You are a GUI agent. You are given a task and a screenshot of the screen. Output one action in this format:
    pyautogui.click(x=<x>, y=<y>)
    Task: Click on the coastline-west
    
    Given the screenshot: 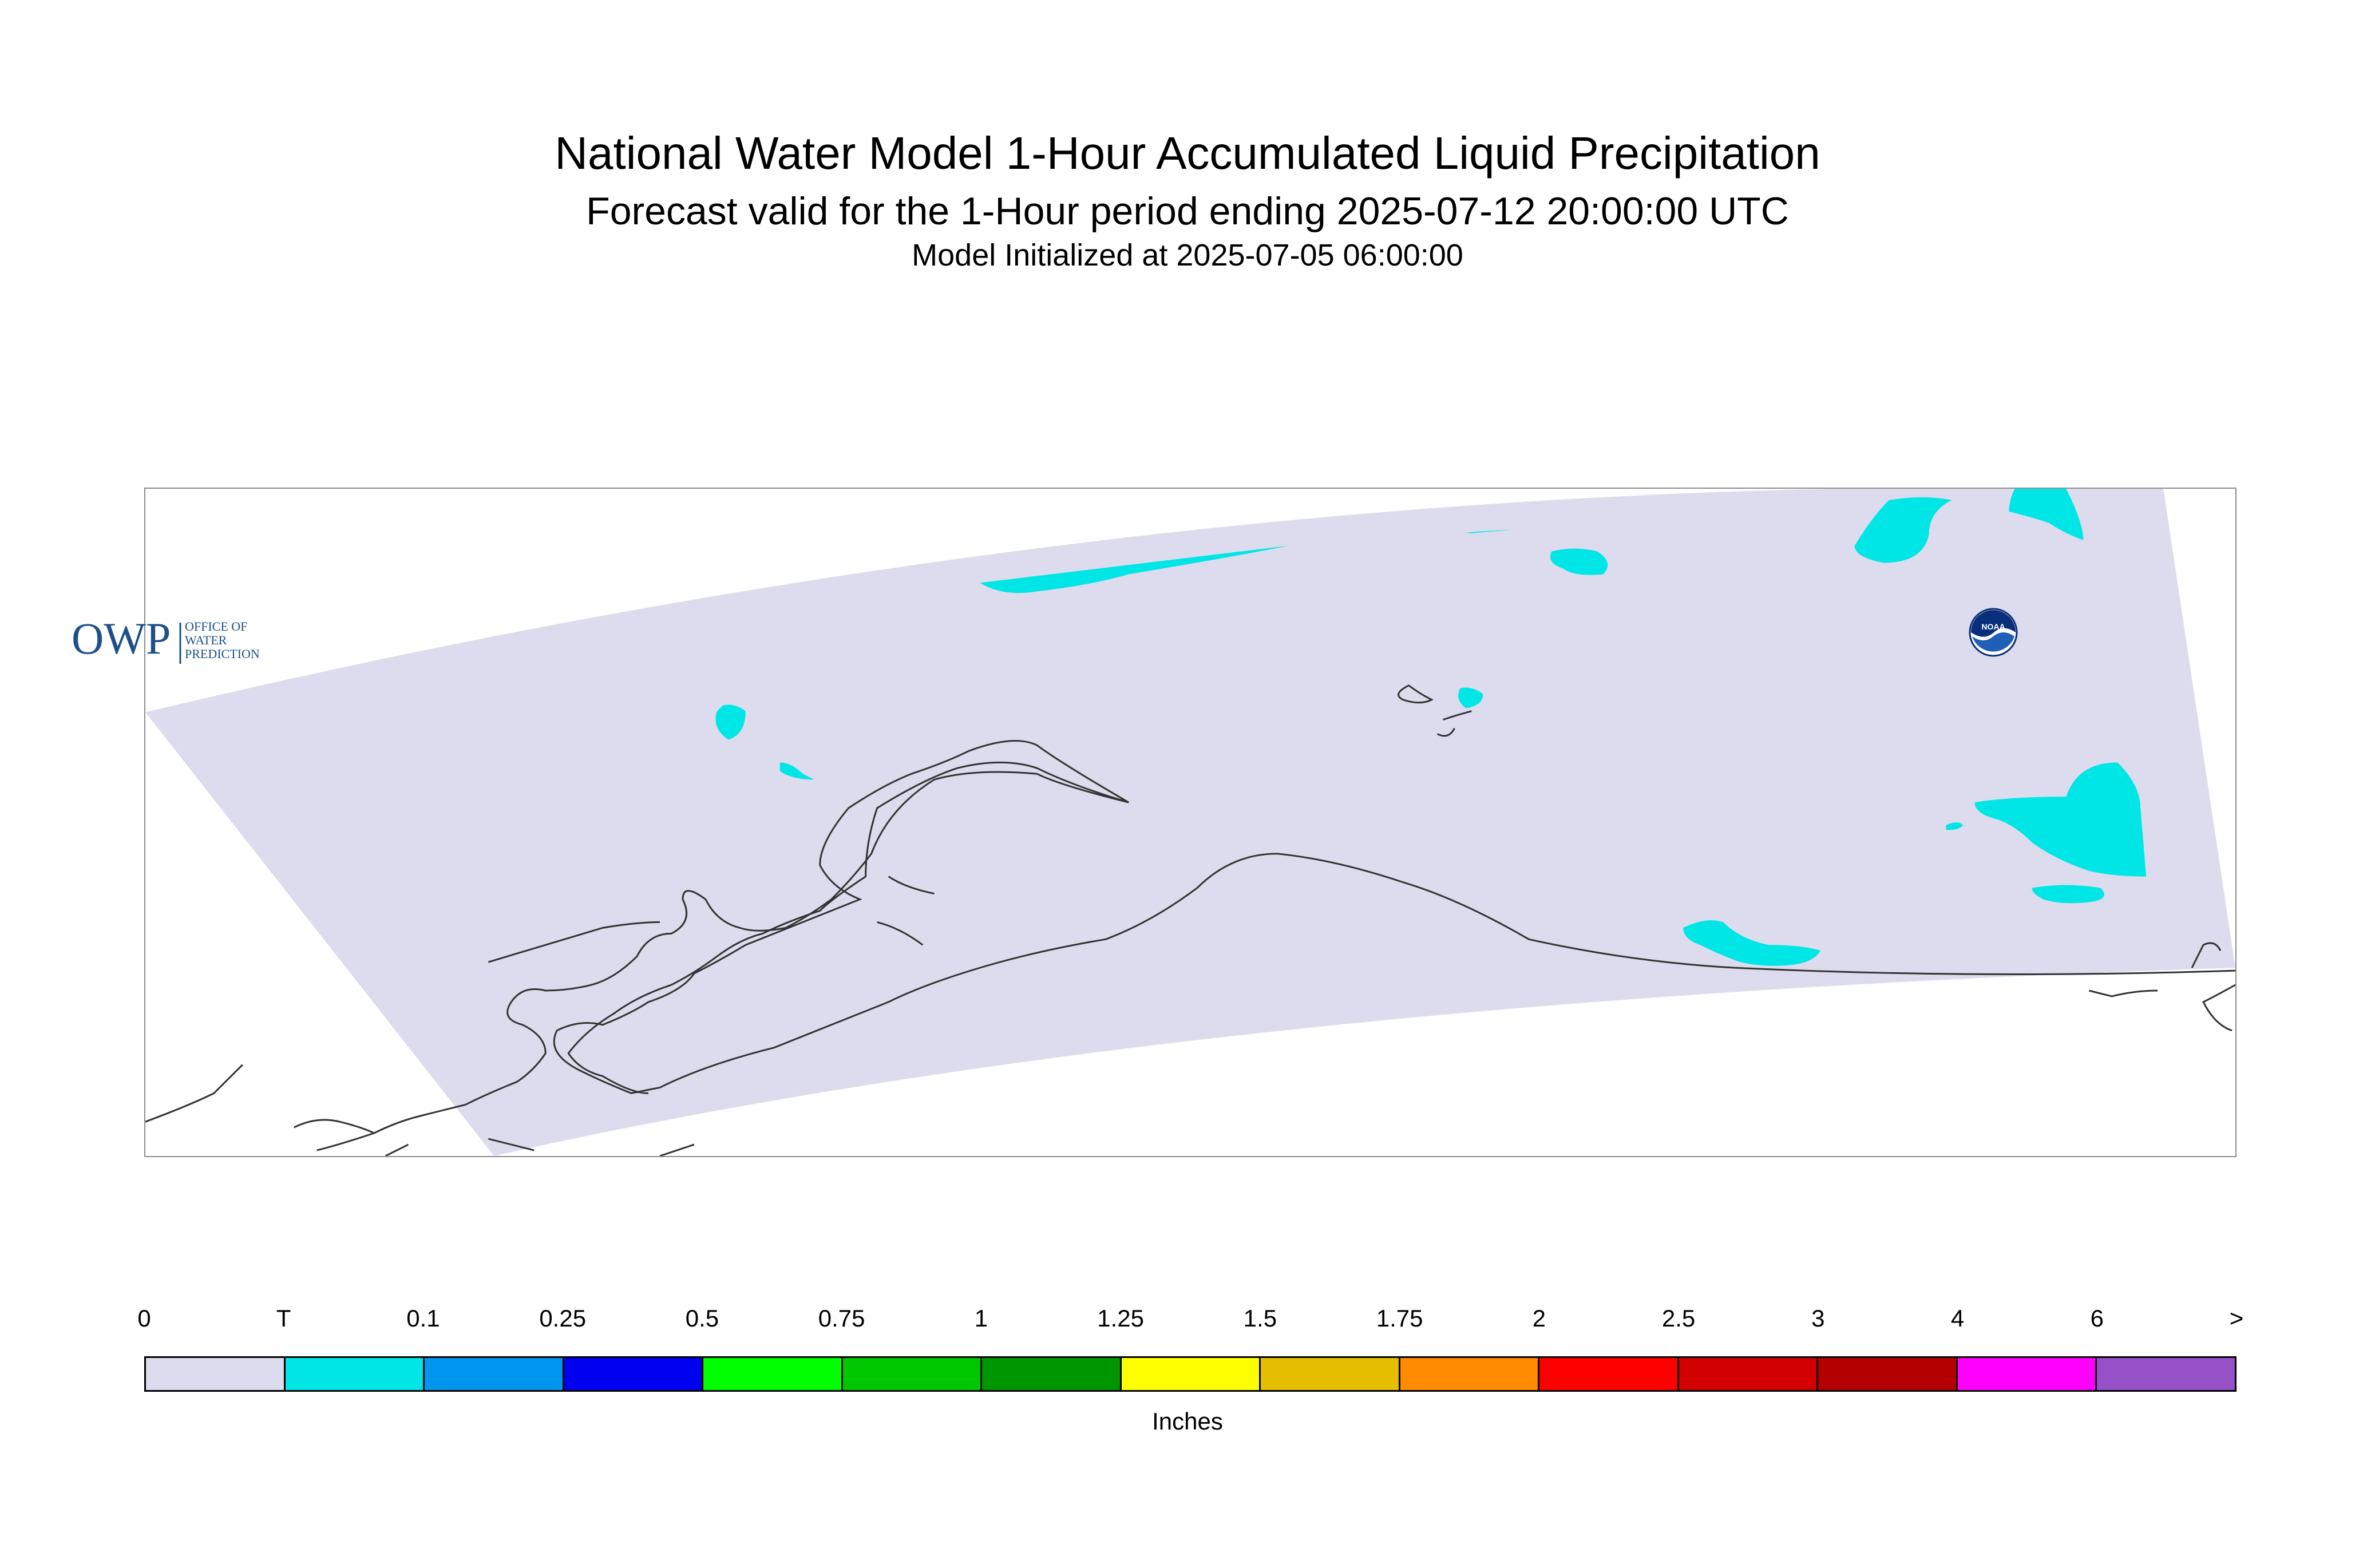 What is the action you would take?
    pyautogui.click(x=723, y=961)
    